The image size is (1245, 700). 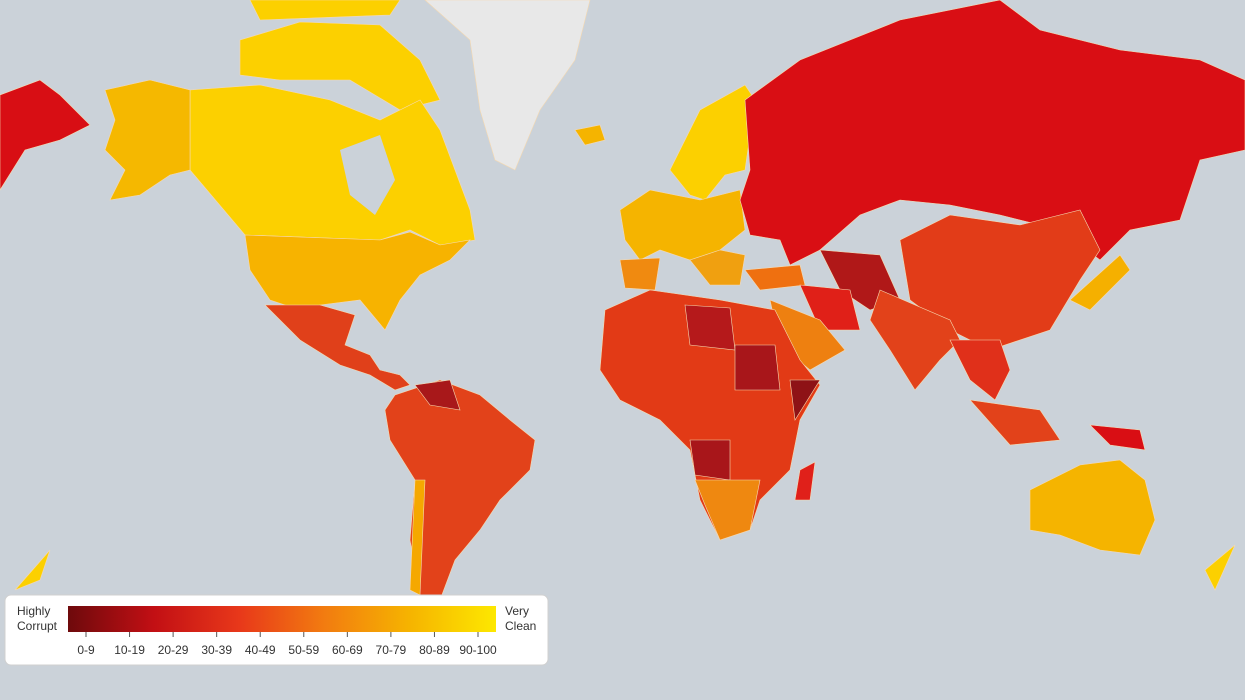 I want to click on new-zealand, so click(x=625, y=567).